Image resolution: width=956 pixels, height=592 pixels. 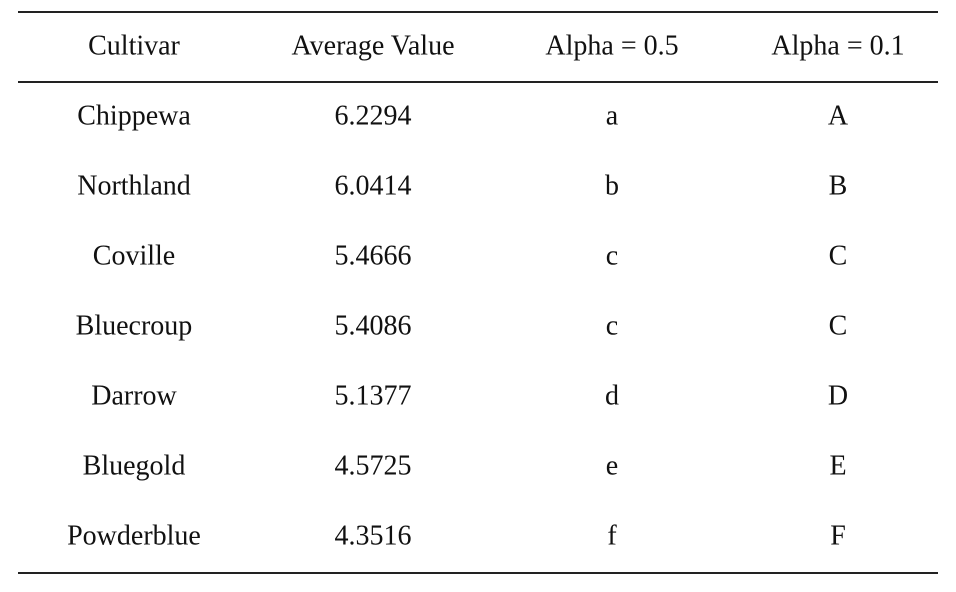 What do you see at coordinates (134, 395) in the screenshot?
I see `table-cell: Darrow` at bounding box center [134, 395].